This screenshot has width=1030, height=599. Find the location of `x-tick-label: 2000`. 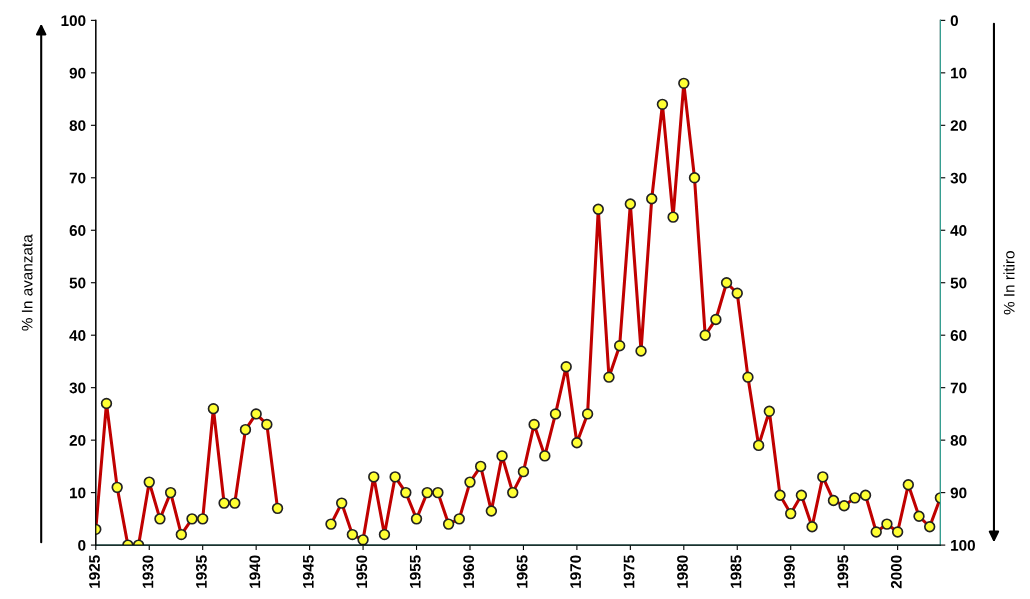

x-tick-label: 2000 is located at coordinates (896, 572).